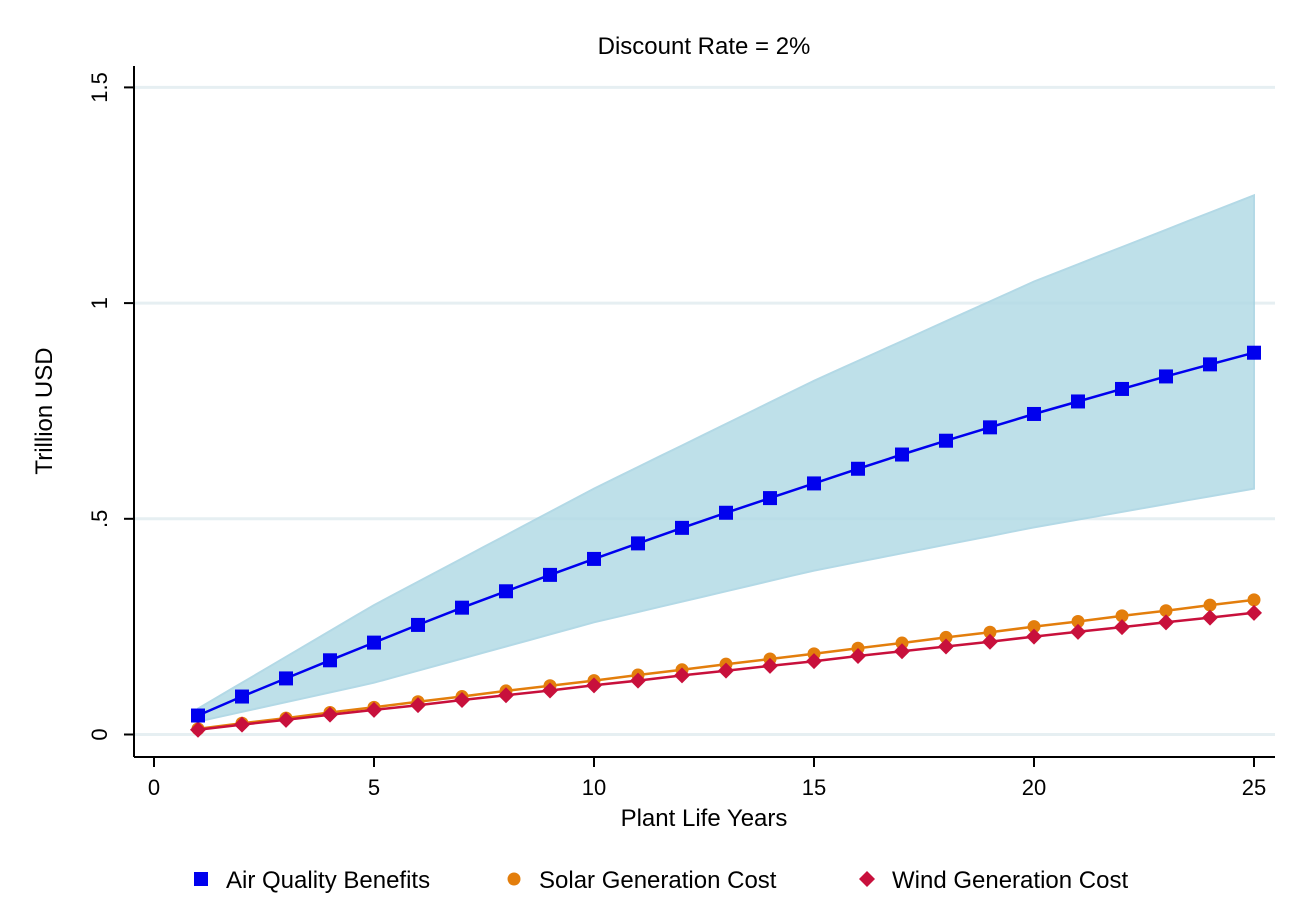 The width and height of the screenshot is (1294, 924). What do you see at coordinates (1034, 787) in the screenshot?
I see `x-tick-label: 20` at bounding box center [1034, 787].